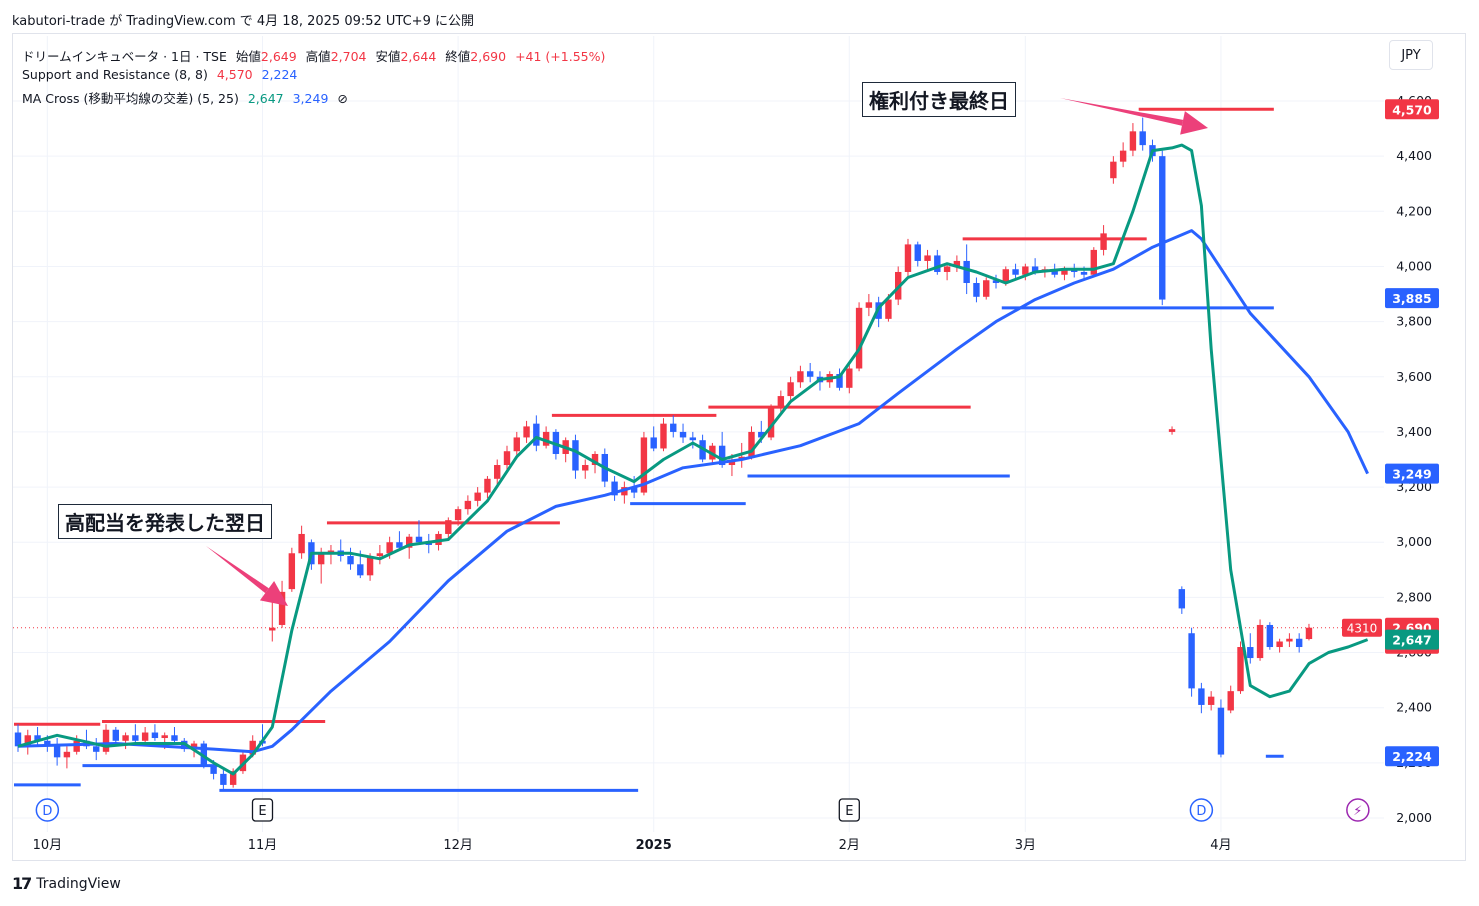 Image resolution: width=1479 pixels, height=906 pixels. Describe the element at coordinates (1194, 123) in the screenshot. I see `arrow-head` at that location.